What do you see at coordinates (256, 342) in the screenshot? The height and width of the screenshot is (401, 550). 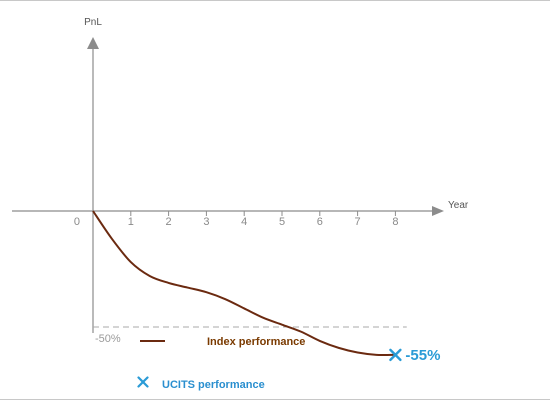 I see `legend-label-index: Index performance` at bounding box center [256, 342].